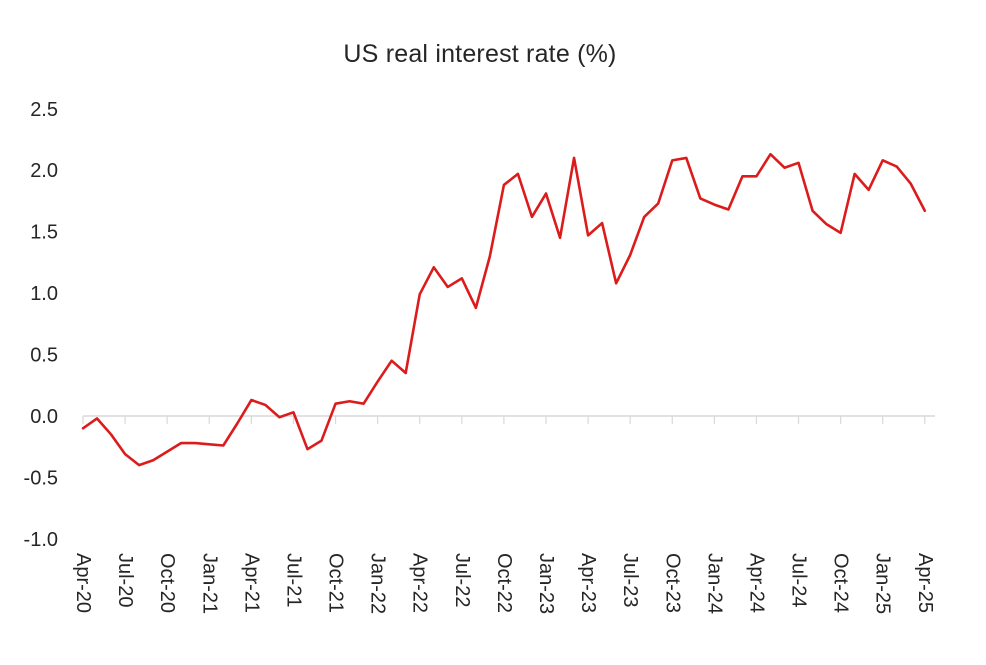 This screenshot has height=665, width=986. What do you see at coordinates (44, 356) in the screenshot?
I see `y-axis-label: 0.5` at bounding box center [44, 356].